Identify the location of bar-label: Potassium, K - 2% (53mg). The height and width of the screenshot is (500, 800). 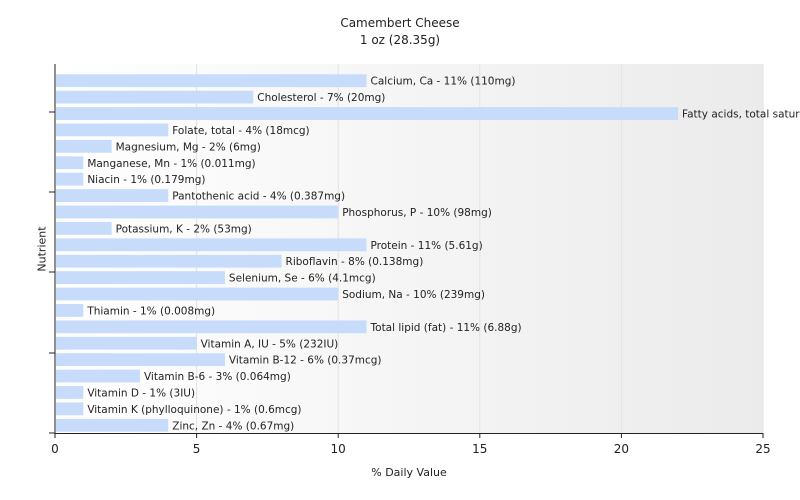
(184, 229).